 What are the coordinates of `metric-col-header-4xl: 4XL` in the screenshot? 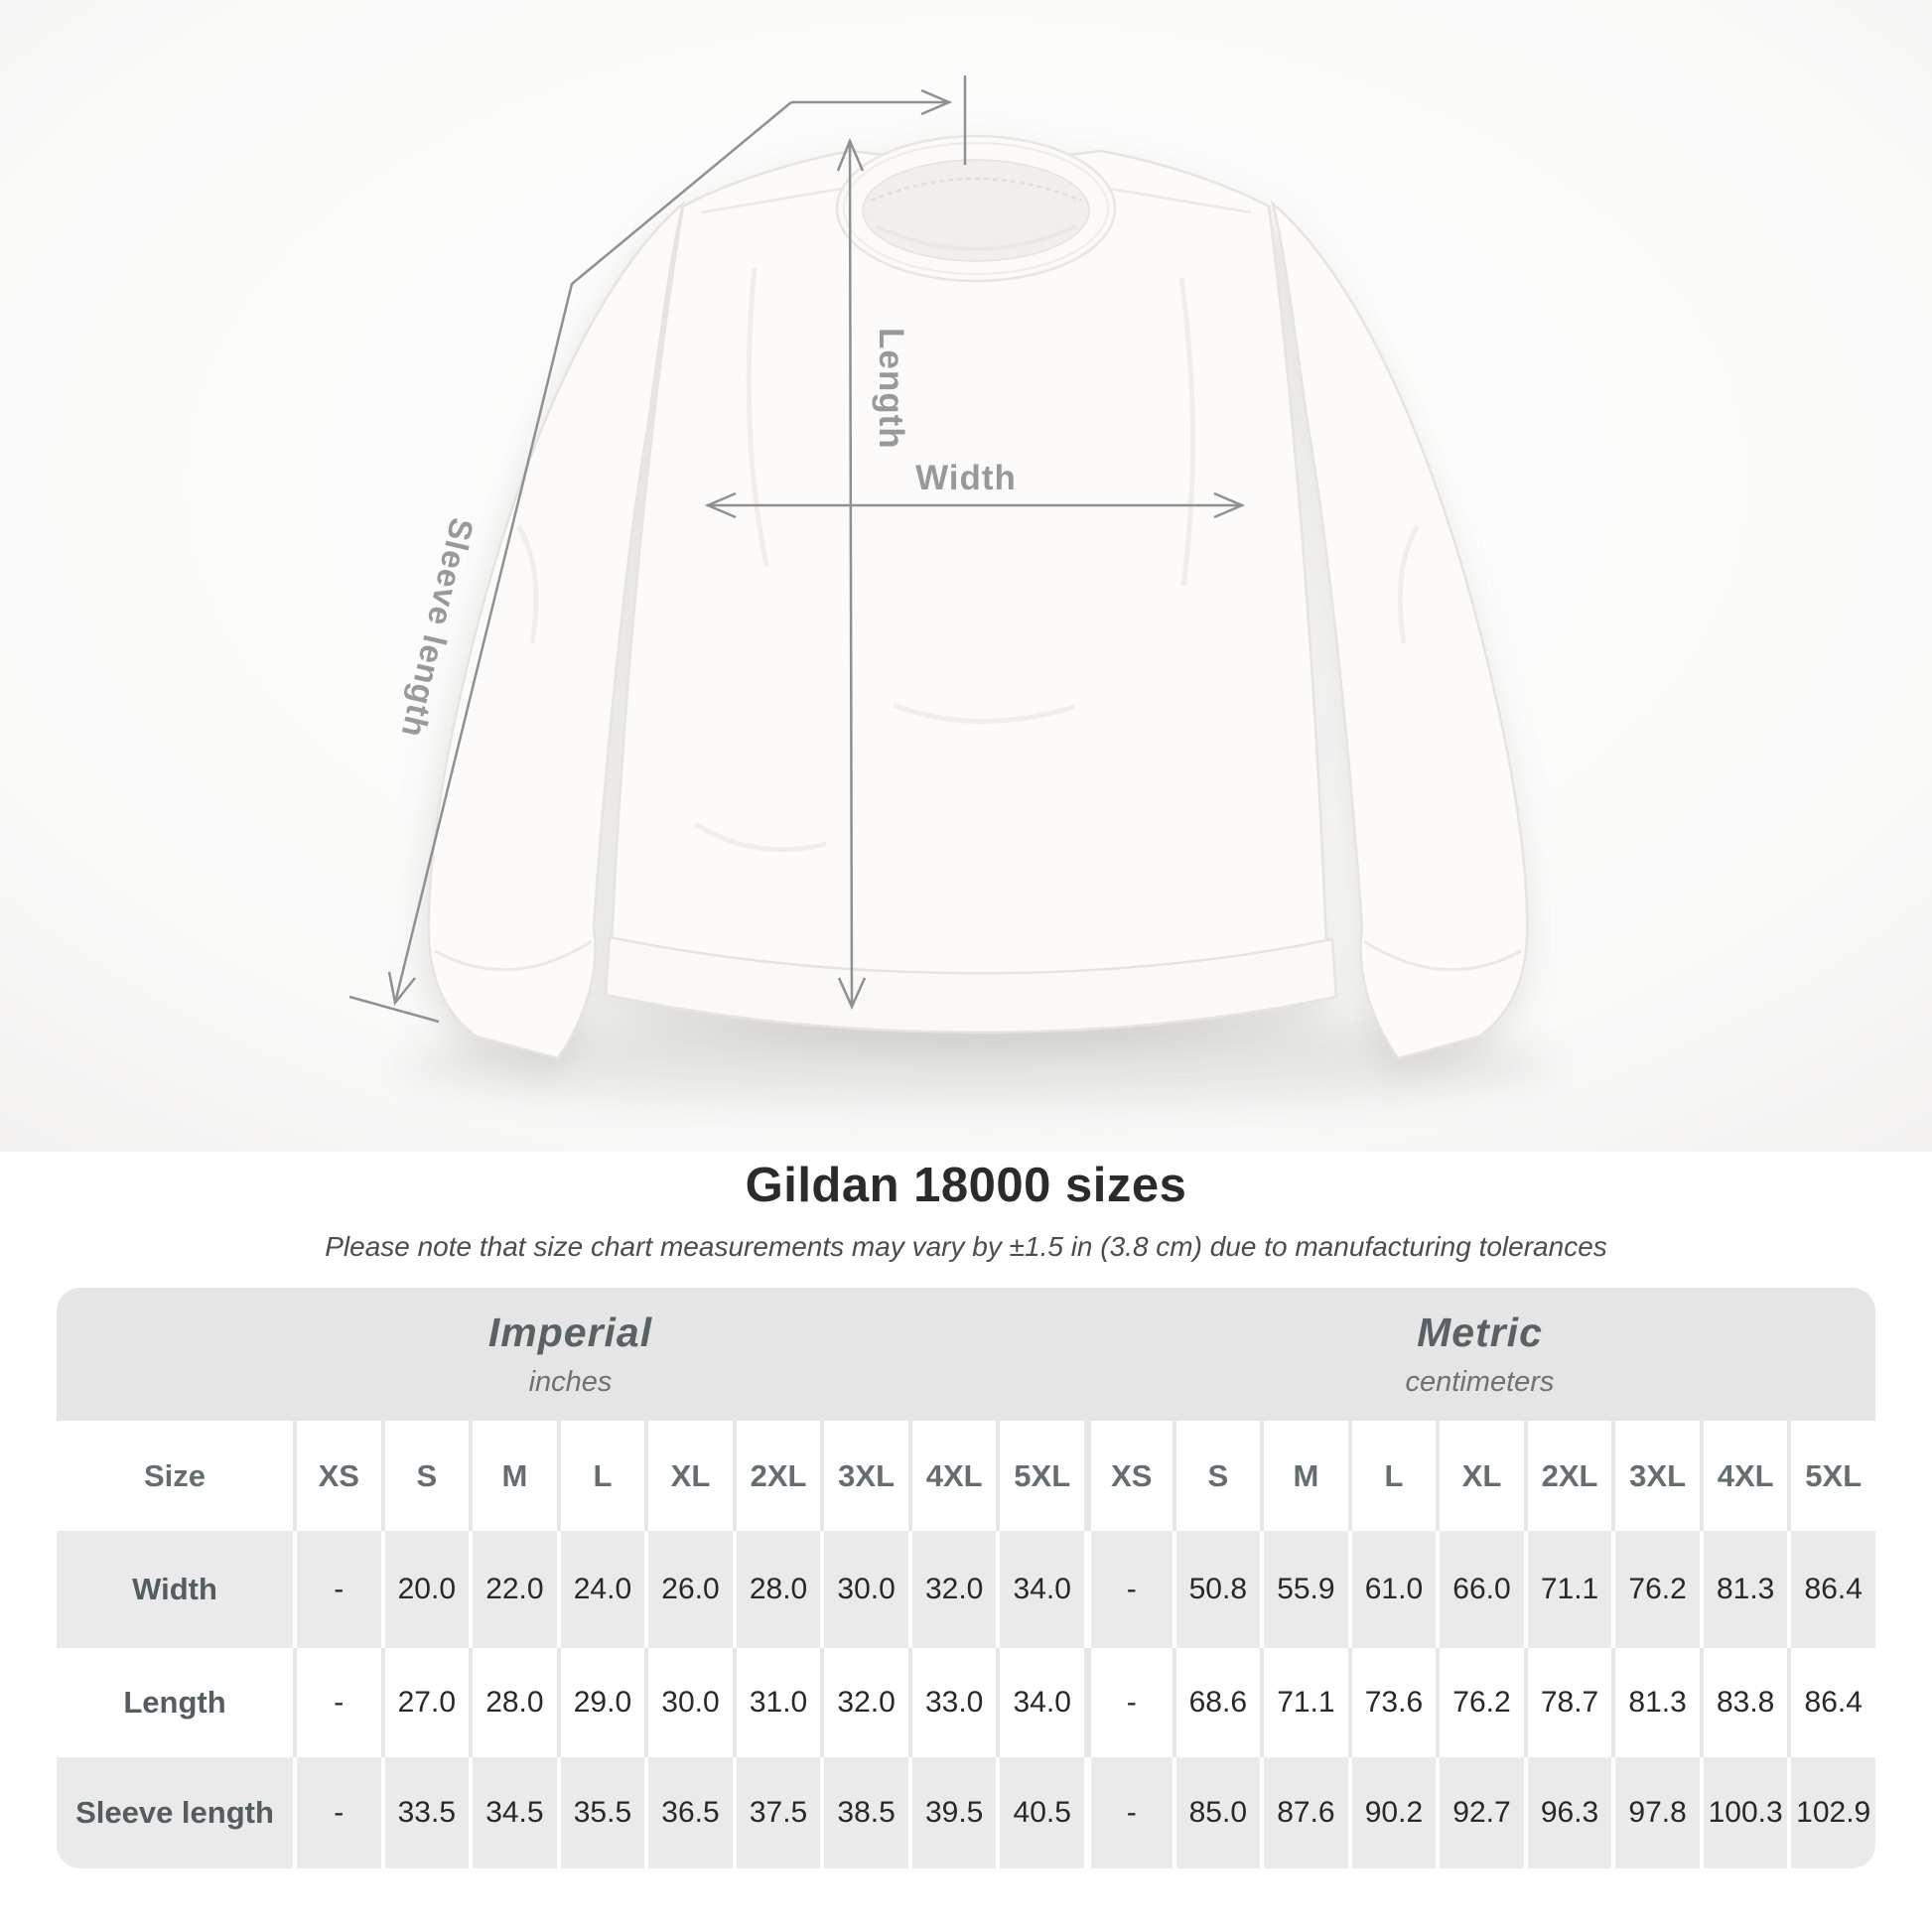 It's located at (1743, 1476).